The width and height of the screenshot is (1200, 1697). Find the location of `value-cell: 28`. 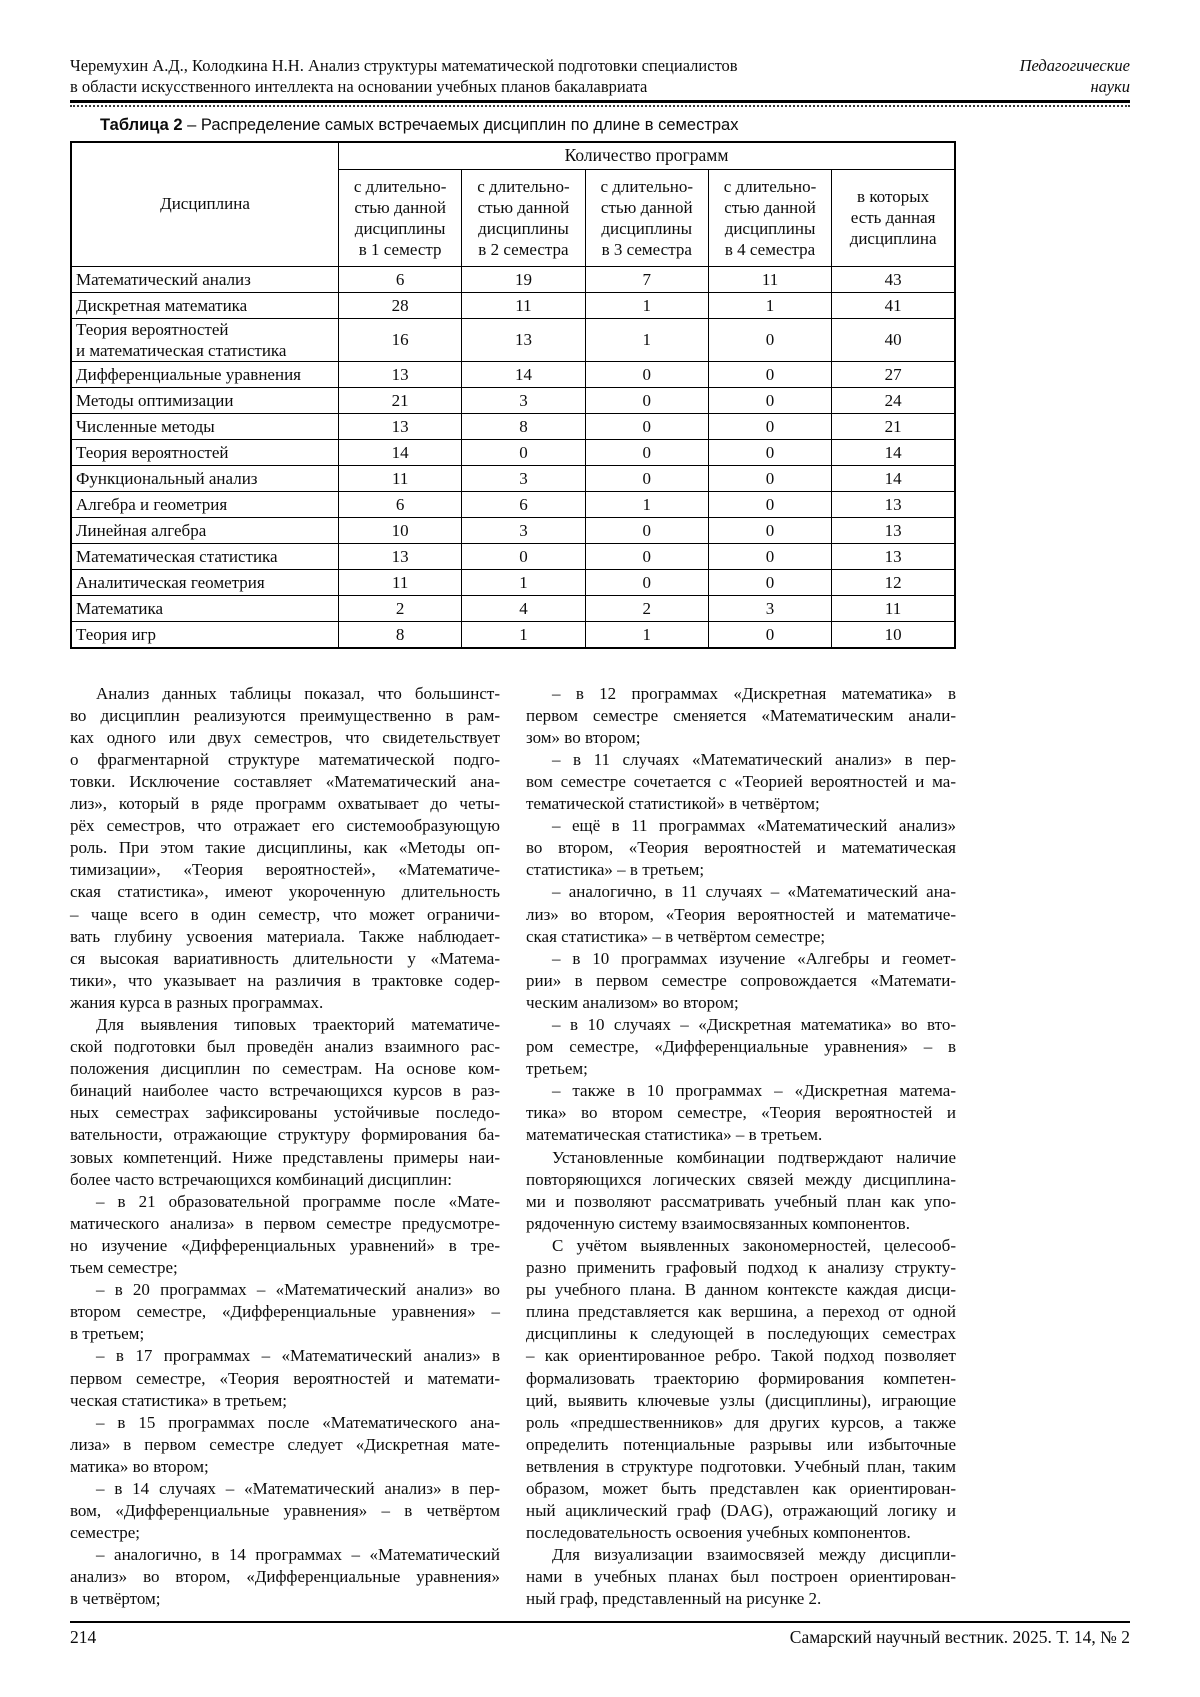

value-cell: 28 is located at coordinates (400, 305).